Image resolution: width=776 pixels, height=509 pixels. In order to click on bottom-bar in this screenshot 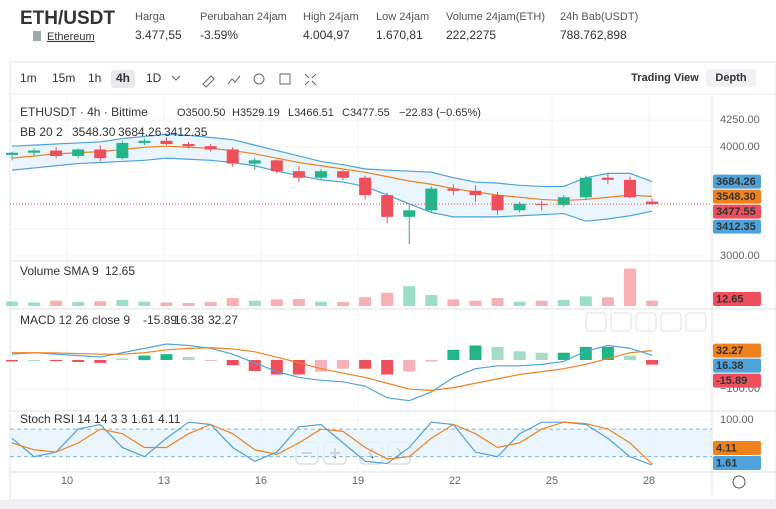, I will do `click(388, 504)`.